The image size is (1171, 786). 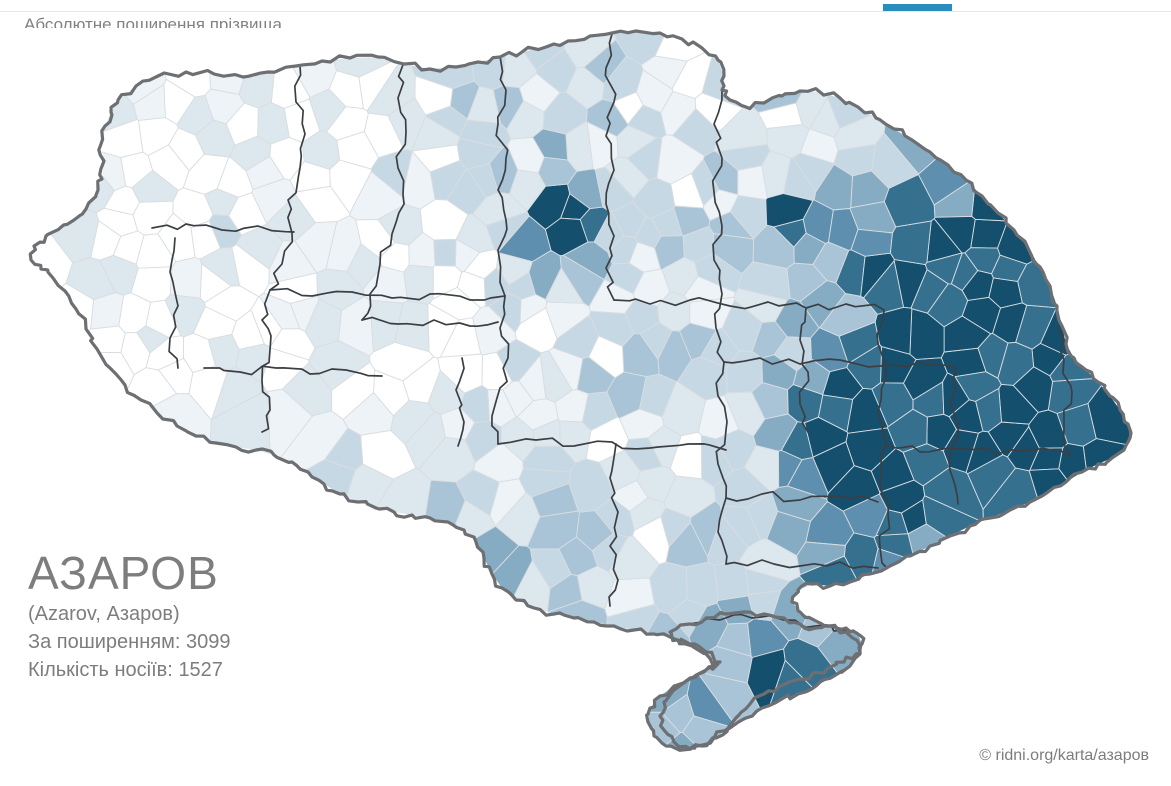 I want to click on map-credit: © ridni.org/karta/азаров, so click(x=1064, y=755).